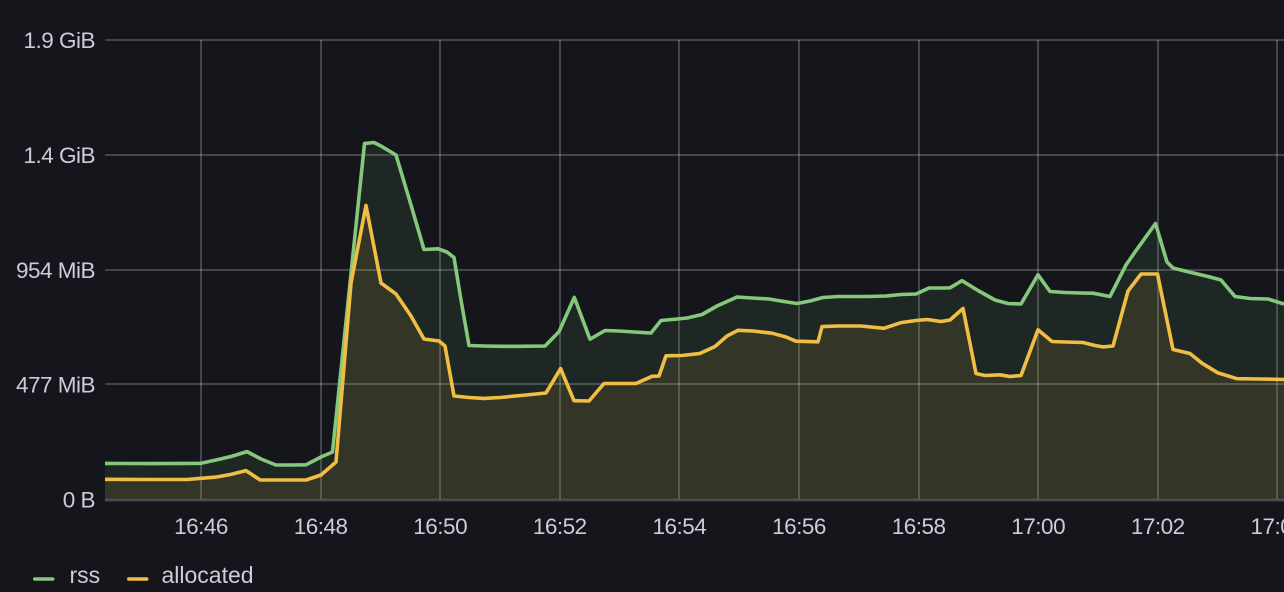  Describe the element at coordinates (1267, 526) in the screenshot. I see `svg-text: 17:04` at that location.